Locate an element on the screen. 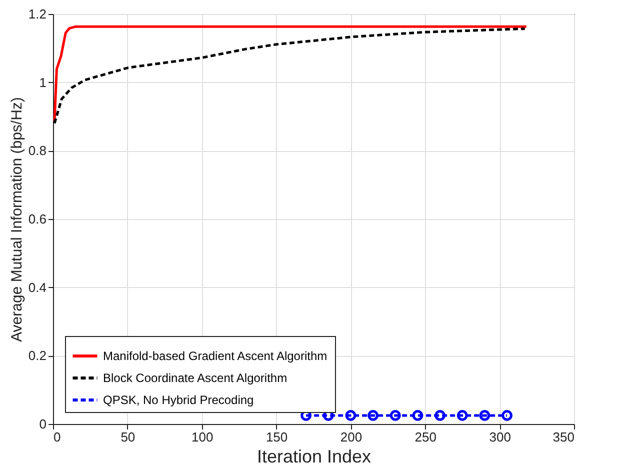 This screenshot has width=621, height=476. y-tick-label: 0 is located at coordinates (42, 424).